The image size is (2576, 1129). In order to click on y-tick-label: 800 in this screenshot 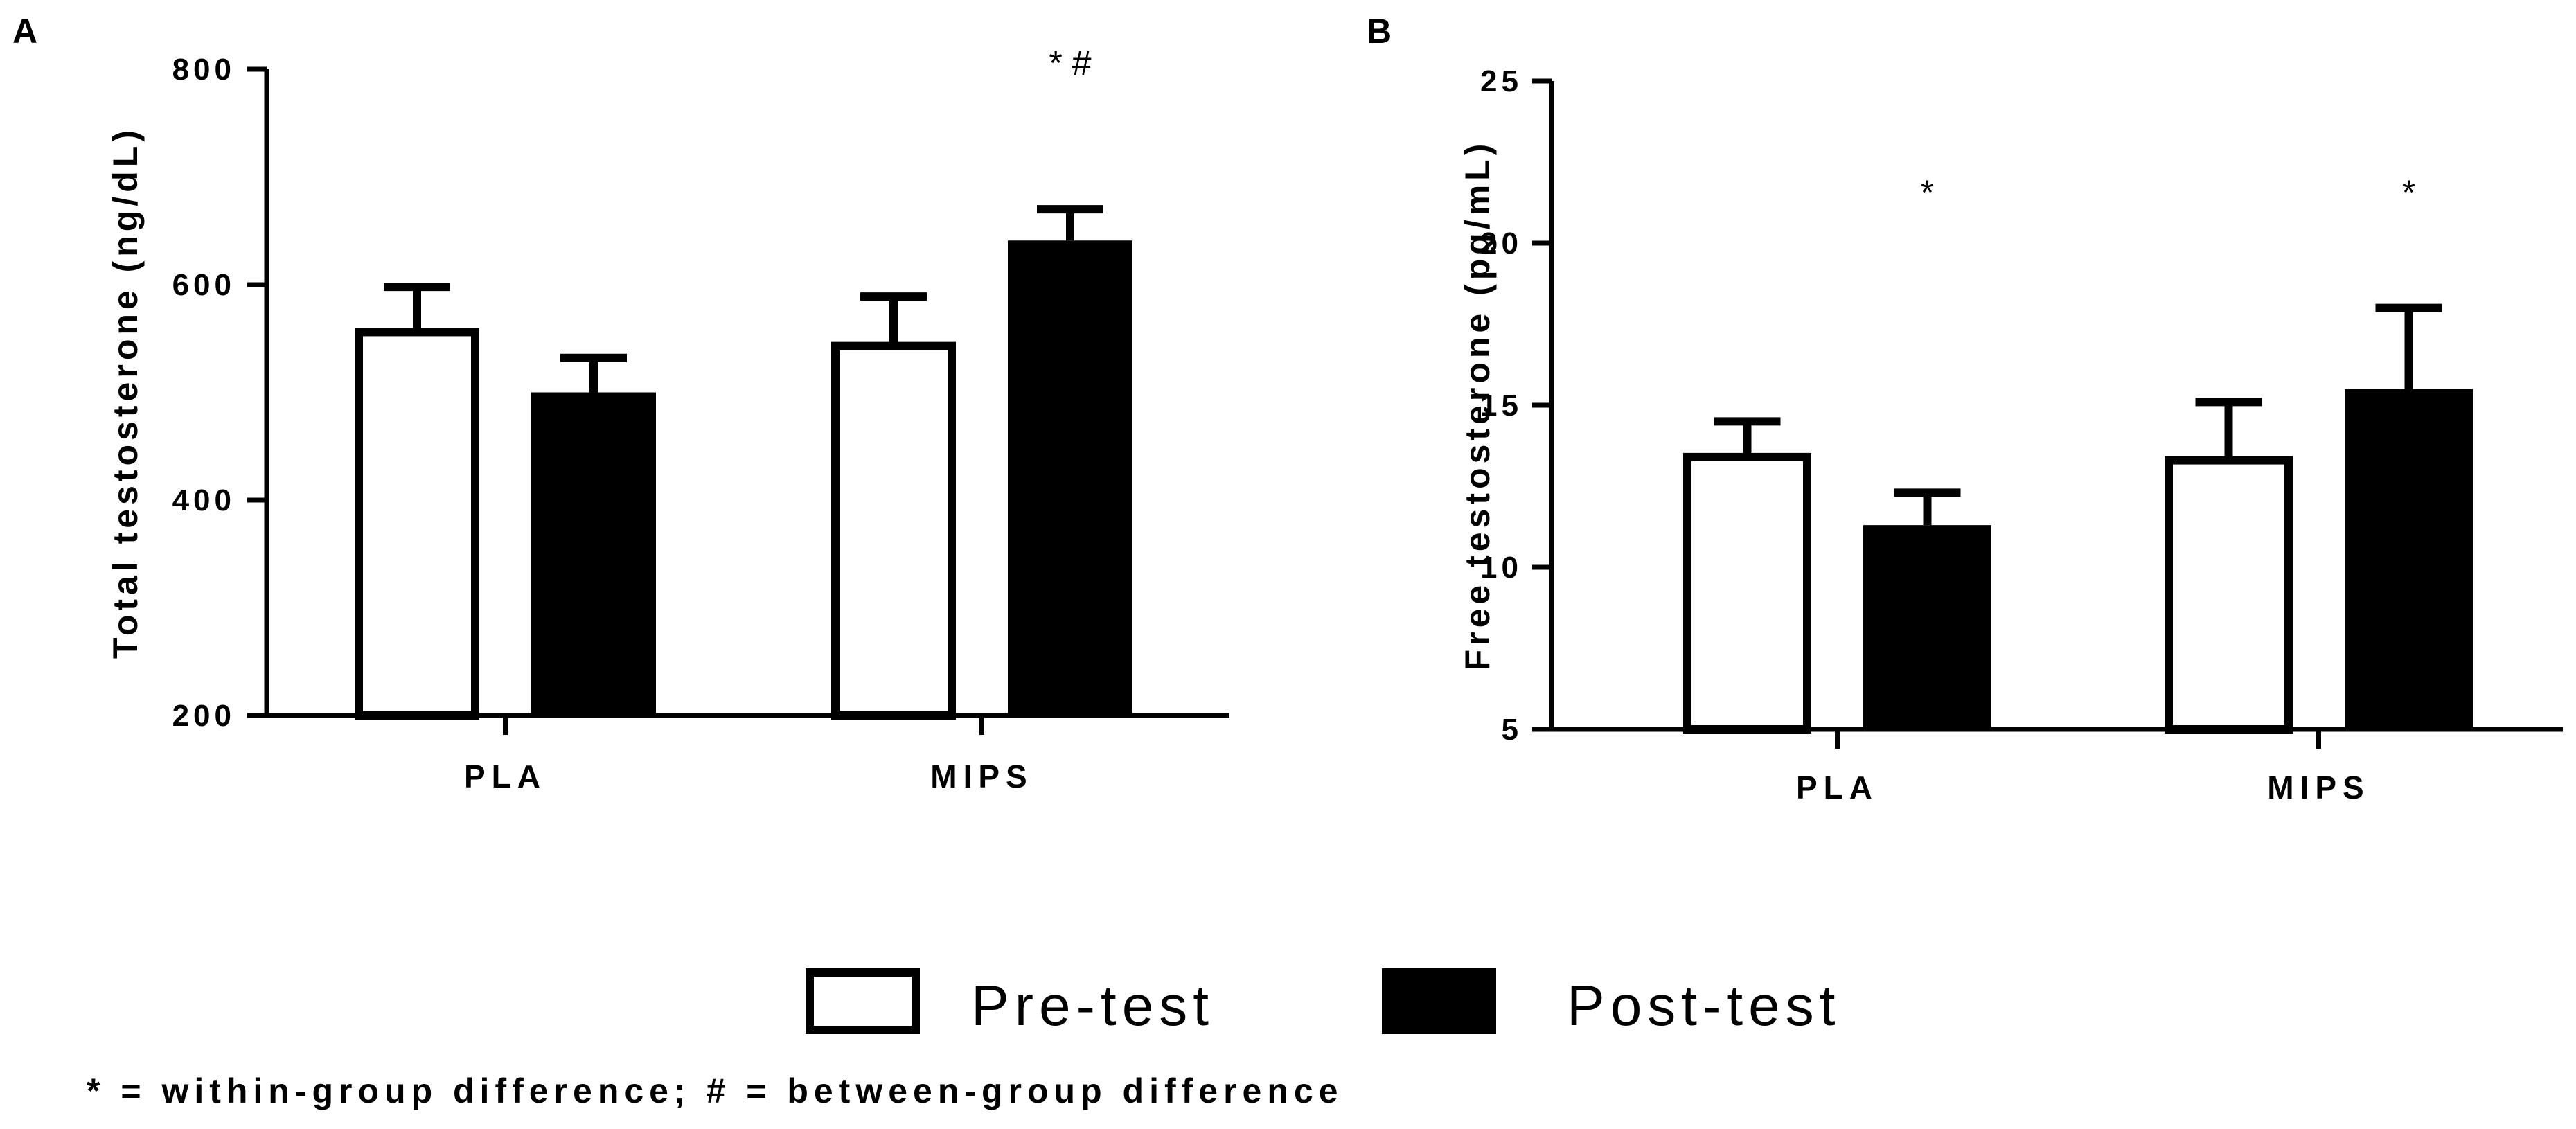, I will do `click(204, 70)`.